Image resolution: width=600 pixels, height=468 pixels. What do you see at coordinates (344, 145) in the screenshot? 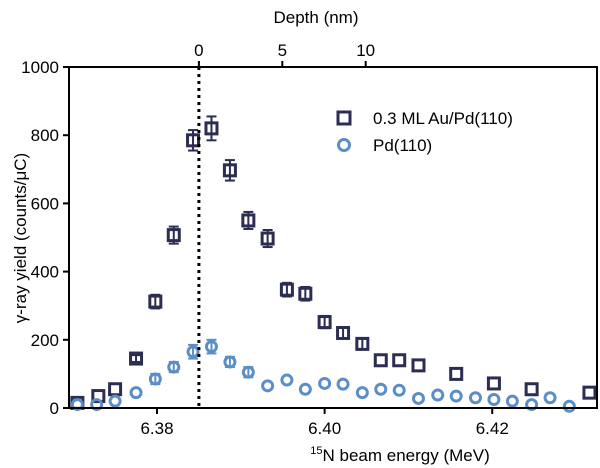
I see `legend-marker-pd` at bounding box center [344, 145].